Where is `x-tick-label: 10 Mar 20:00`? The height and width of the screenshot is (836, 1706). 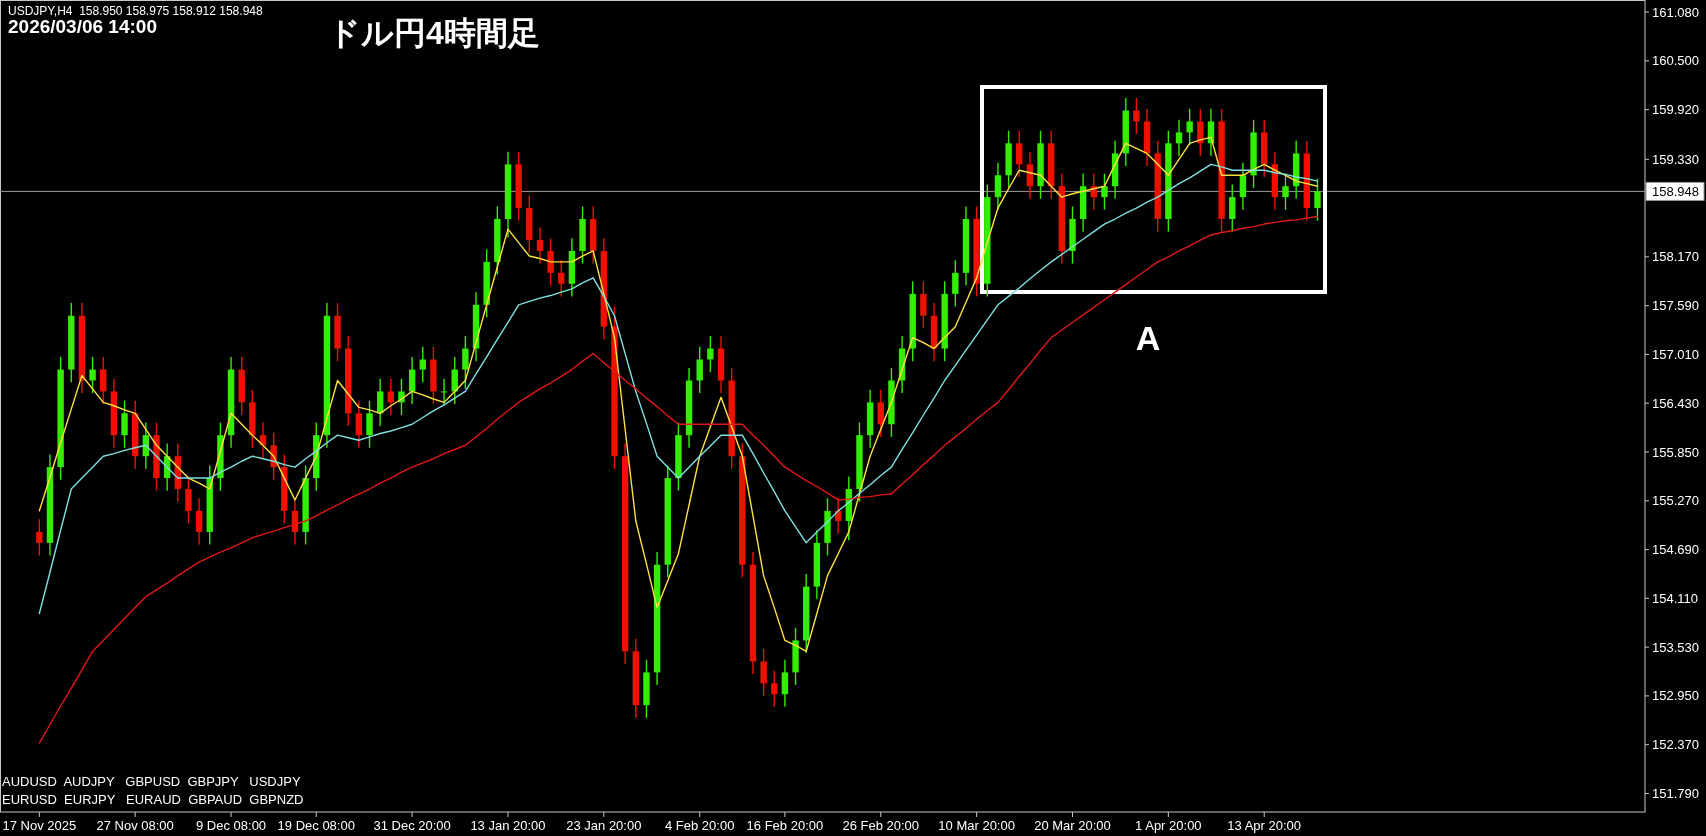
x-tick-label: 10 Mar 20:00 is located at coordinates (976, 825).